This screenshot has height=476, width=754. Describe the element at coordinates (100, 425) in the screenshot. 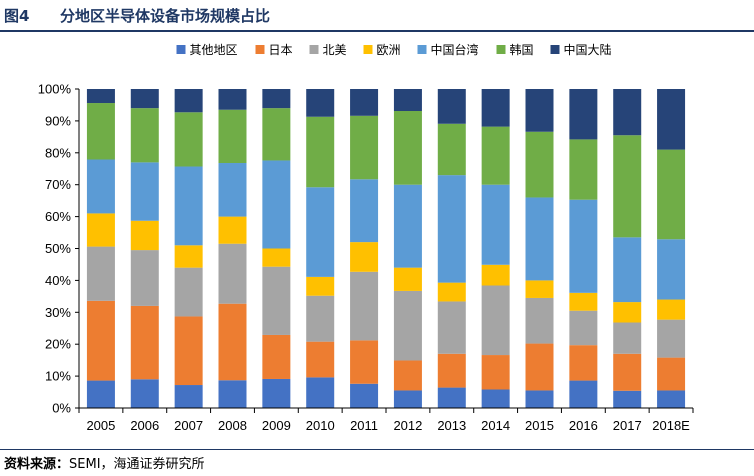

I see `x-tick-label: 2005` at that location.